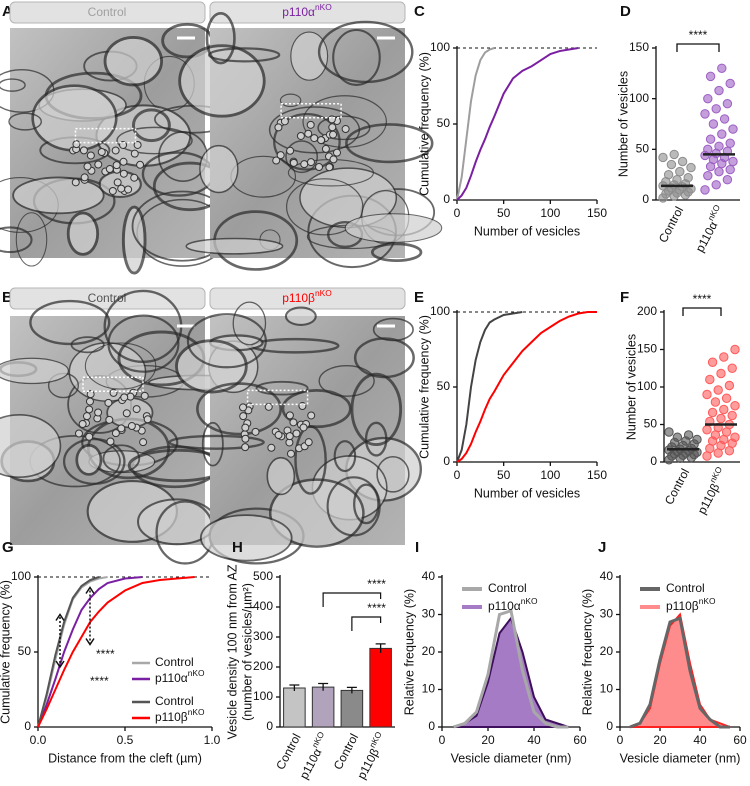 The image size is (750, 786). I want to click on x-axis-label: Distance from the cleft (µm), so click(125, 758).